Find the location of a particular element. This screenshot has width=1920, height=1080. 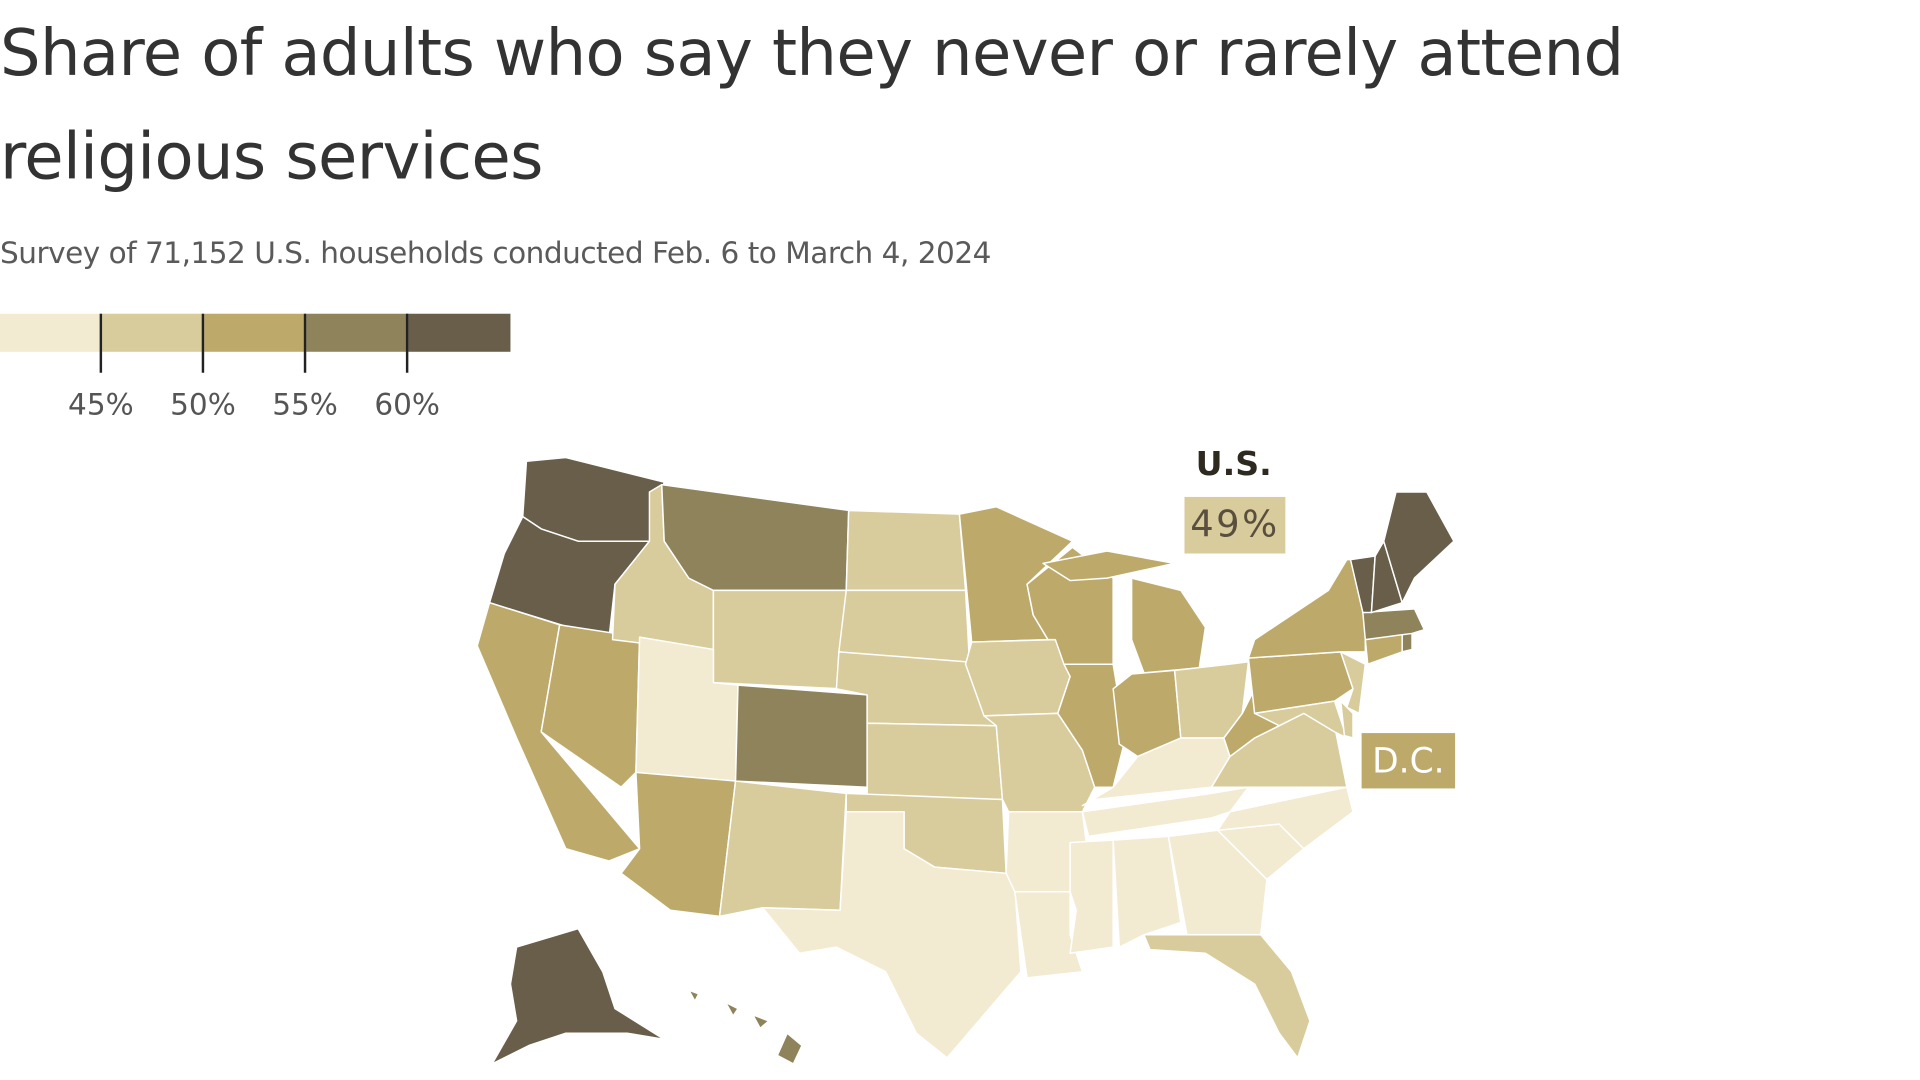

legend-label-45: 45% is located at coordinates (101, 404).